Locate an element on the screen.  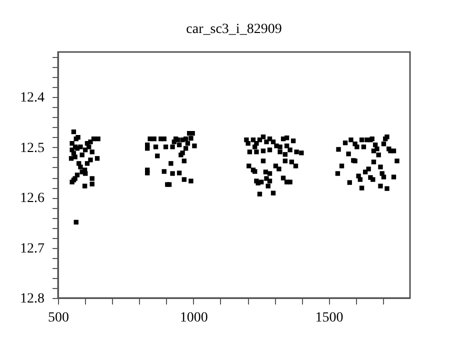
y-tick-label: 12.8 is located at coordinates (32, 299).